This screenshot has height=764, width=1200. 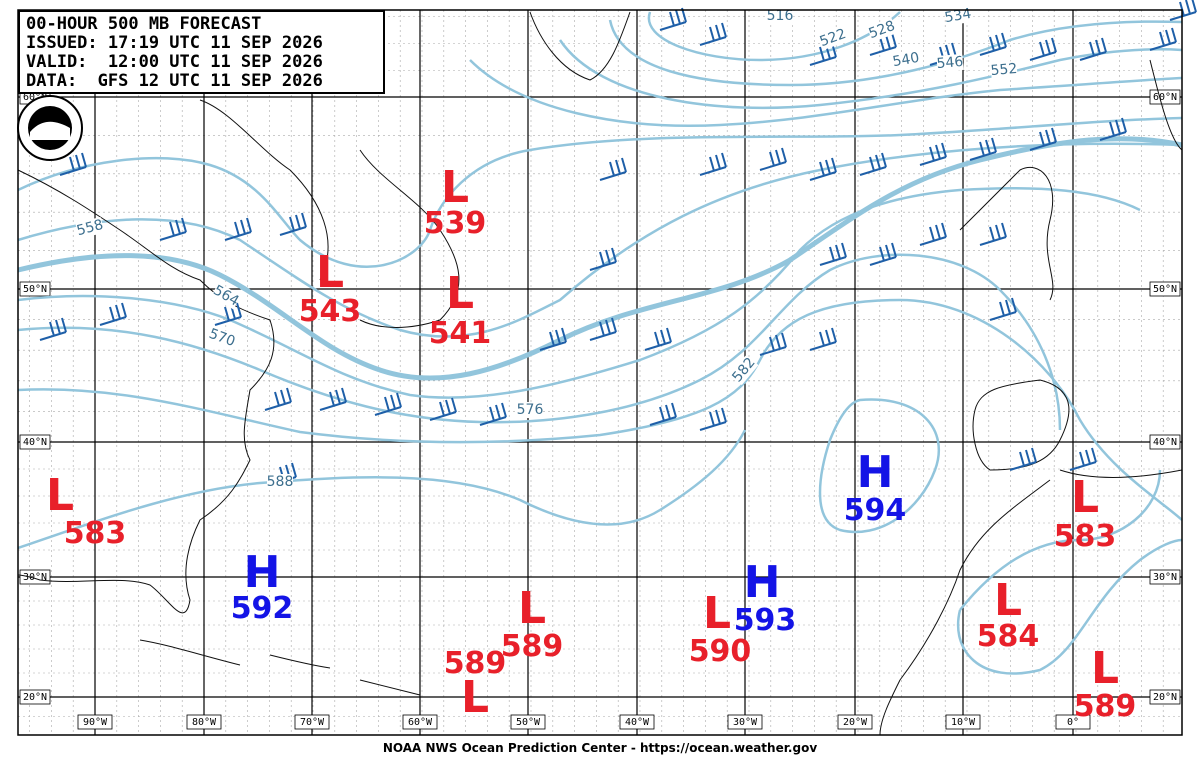 I want to click on header-line: 00-HOUR 500 MB FORECAST, so click(x=143, y=24).